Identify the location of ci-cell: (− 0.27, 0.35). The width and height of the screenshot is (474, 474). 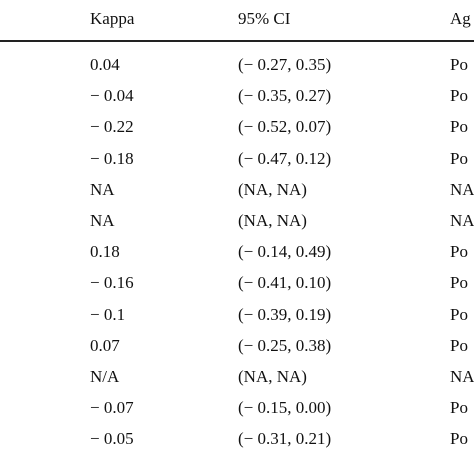
(285, 64).